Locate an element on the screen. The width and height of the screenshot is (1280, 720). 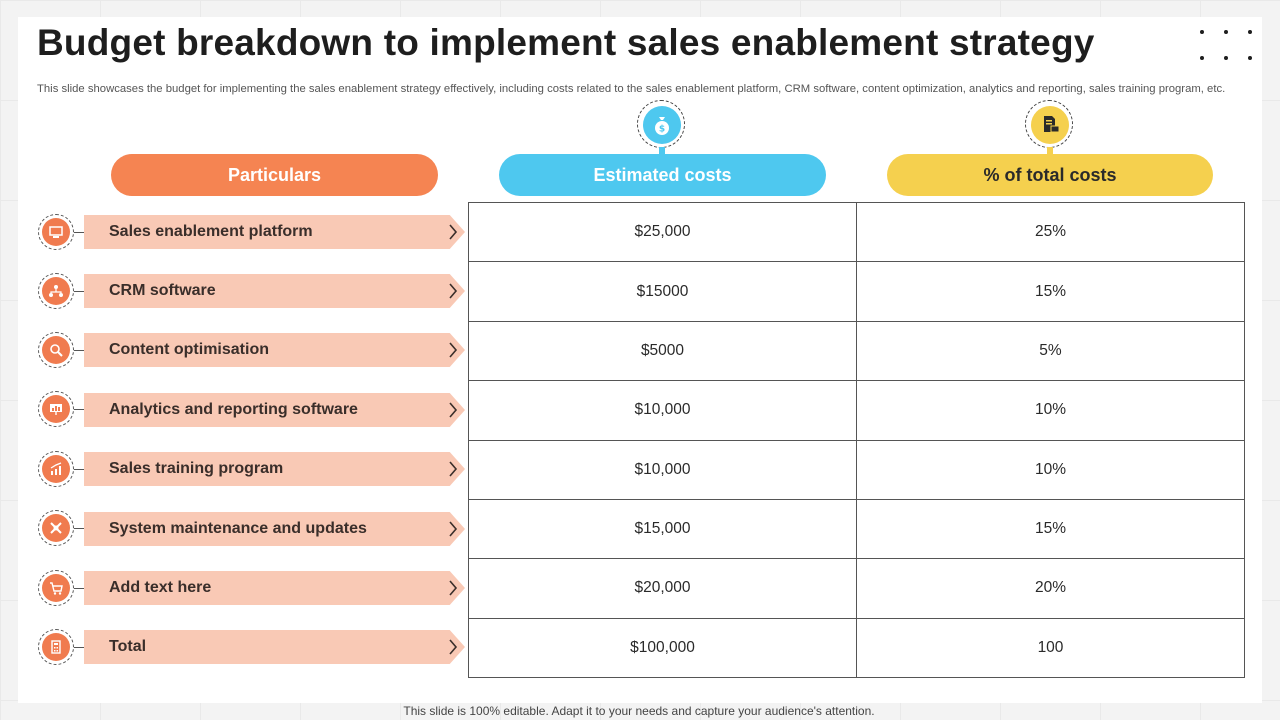
estimated-cost-cell: $15,000 is located at coordinates (662, 529).